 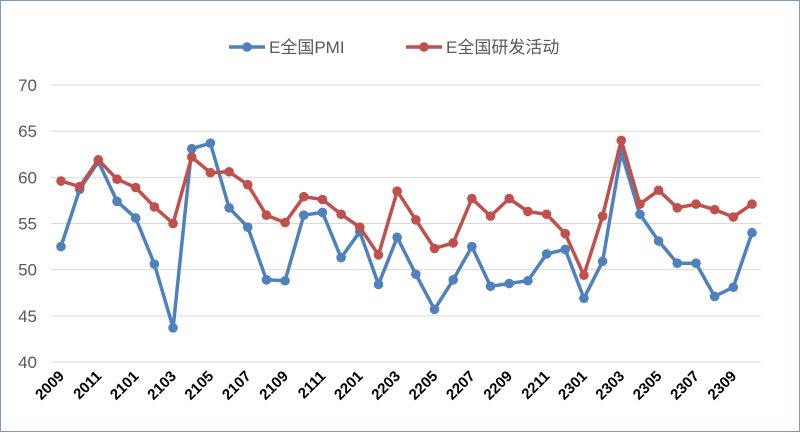 I want to click on x-tick-label: 2103, so click(x=162, y=386).